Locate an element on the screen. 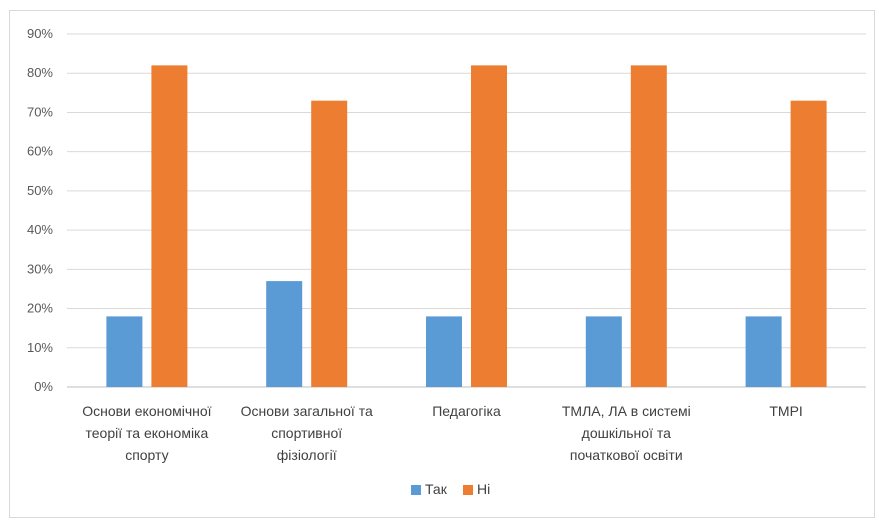 The width and height of the screenshot is (879, 523). category-label: ТМРІ is located at coordinates (785, 411).